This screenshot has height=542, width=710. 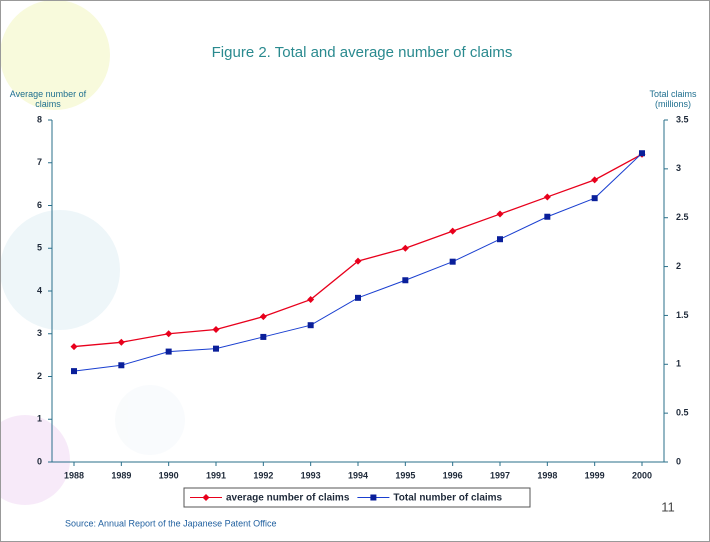 What do you see at coordinates (39, 205) in the screenshot?
I see `y-tick-label: 6` at bounding box center [39, 205].